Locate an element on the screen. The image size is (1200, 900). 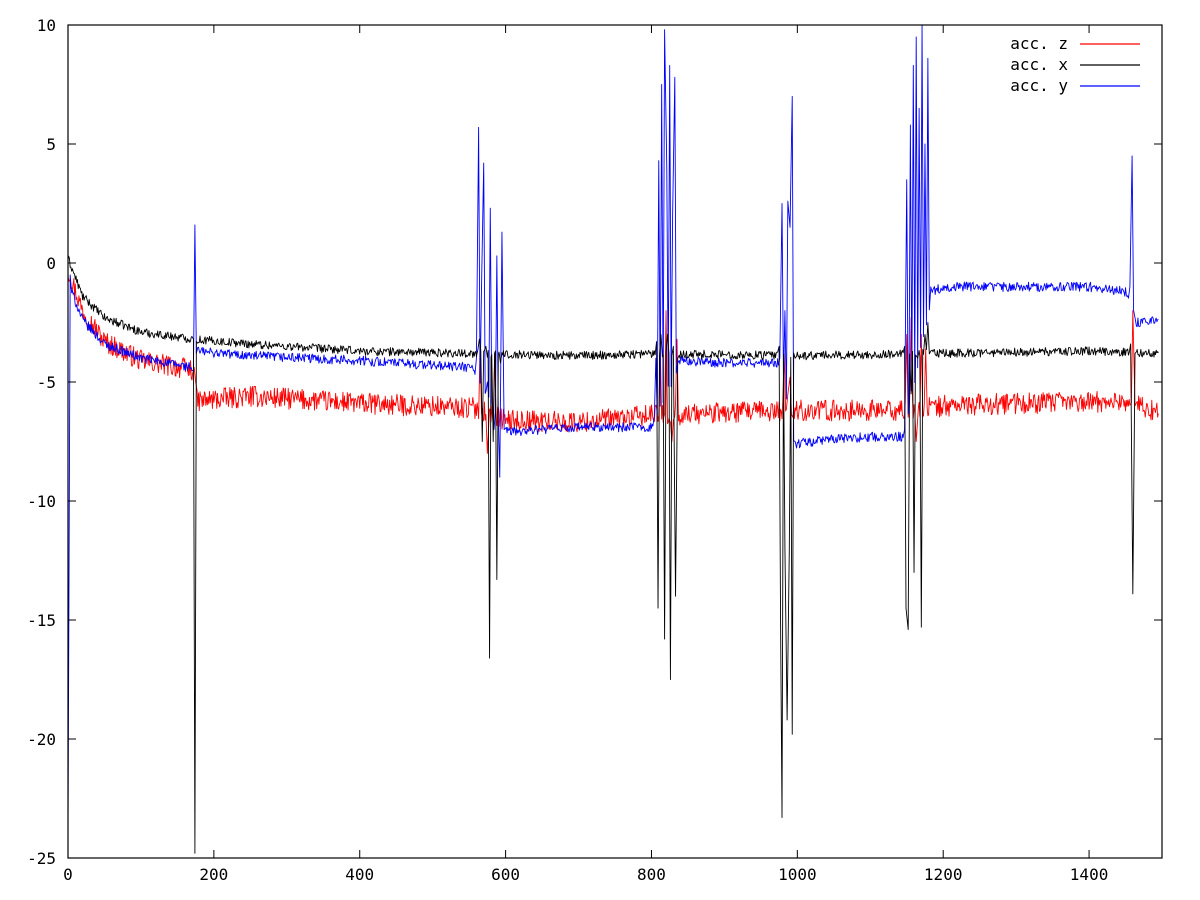
y-tick-label: -10 is located at coordinates (41, 501).